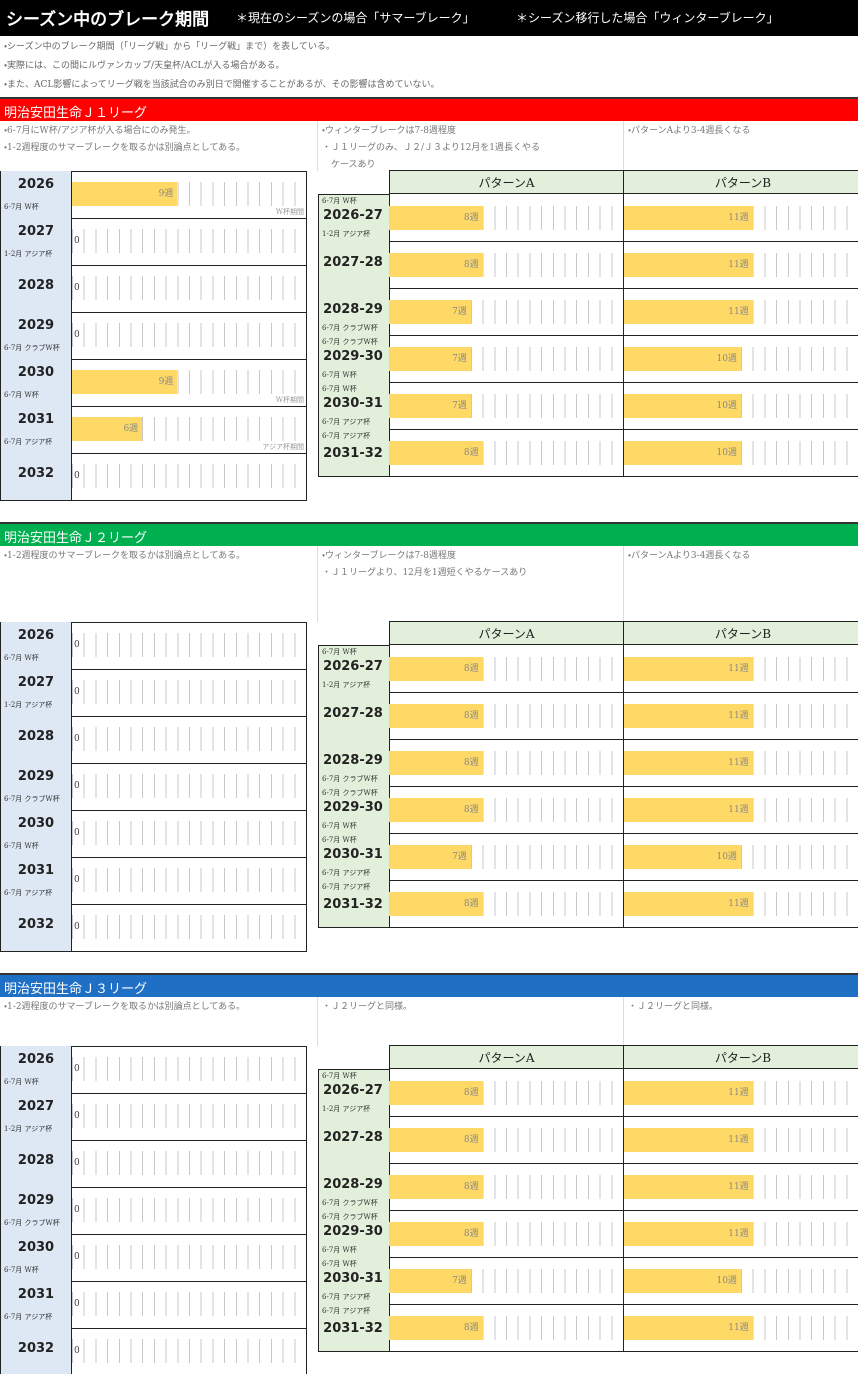  Describe the element at coordinates (623, 1210) in the screenshot. I see `column-line` at that location.